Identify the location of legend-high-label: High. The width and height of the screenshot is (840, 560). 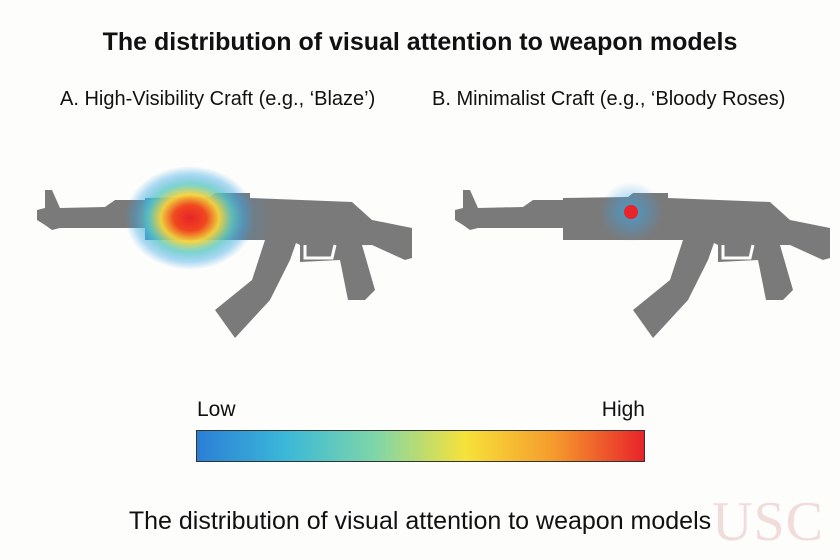
(623, 409).